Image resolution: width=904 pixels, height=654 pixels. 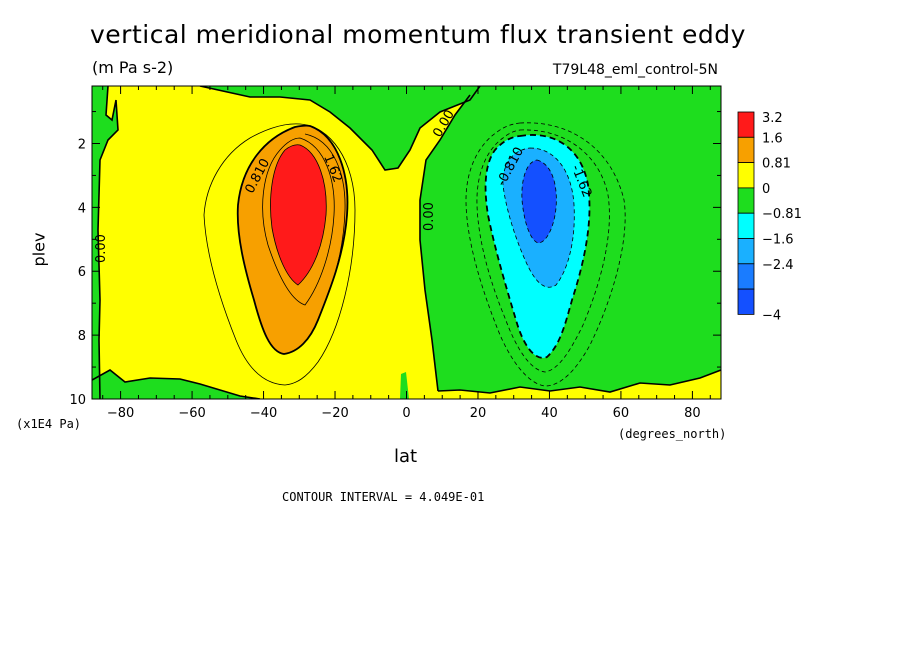 I want to click on colorbar-label: 1.6, so click(x=772, y=138).